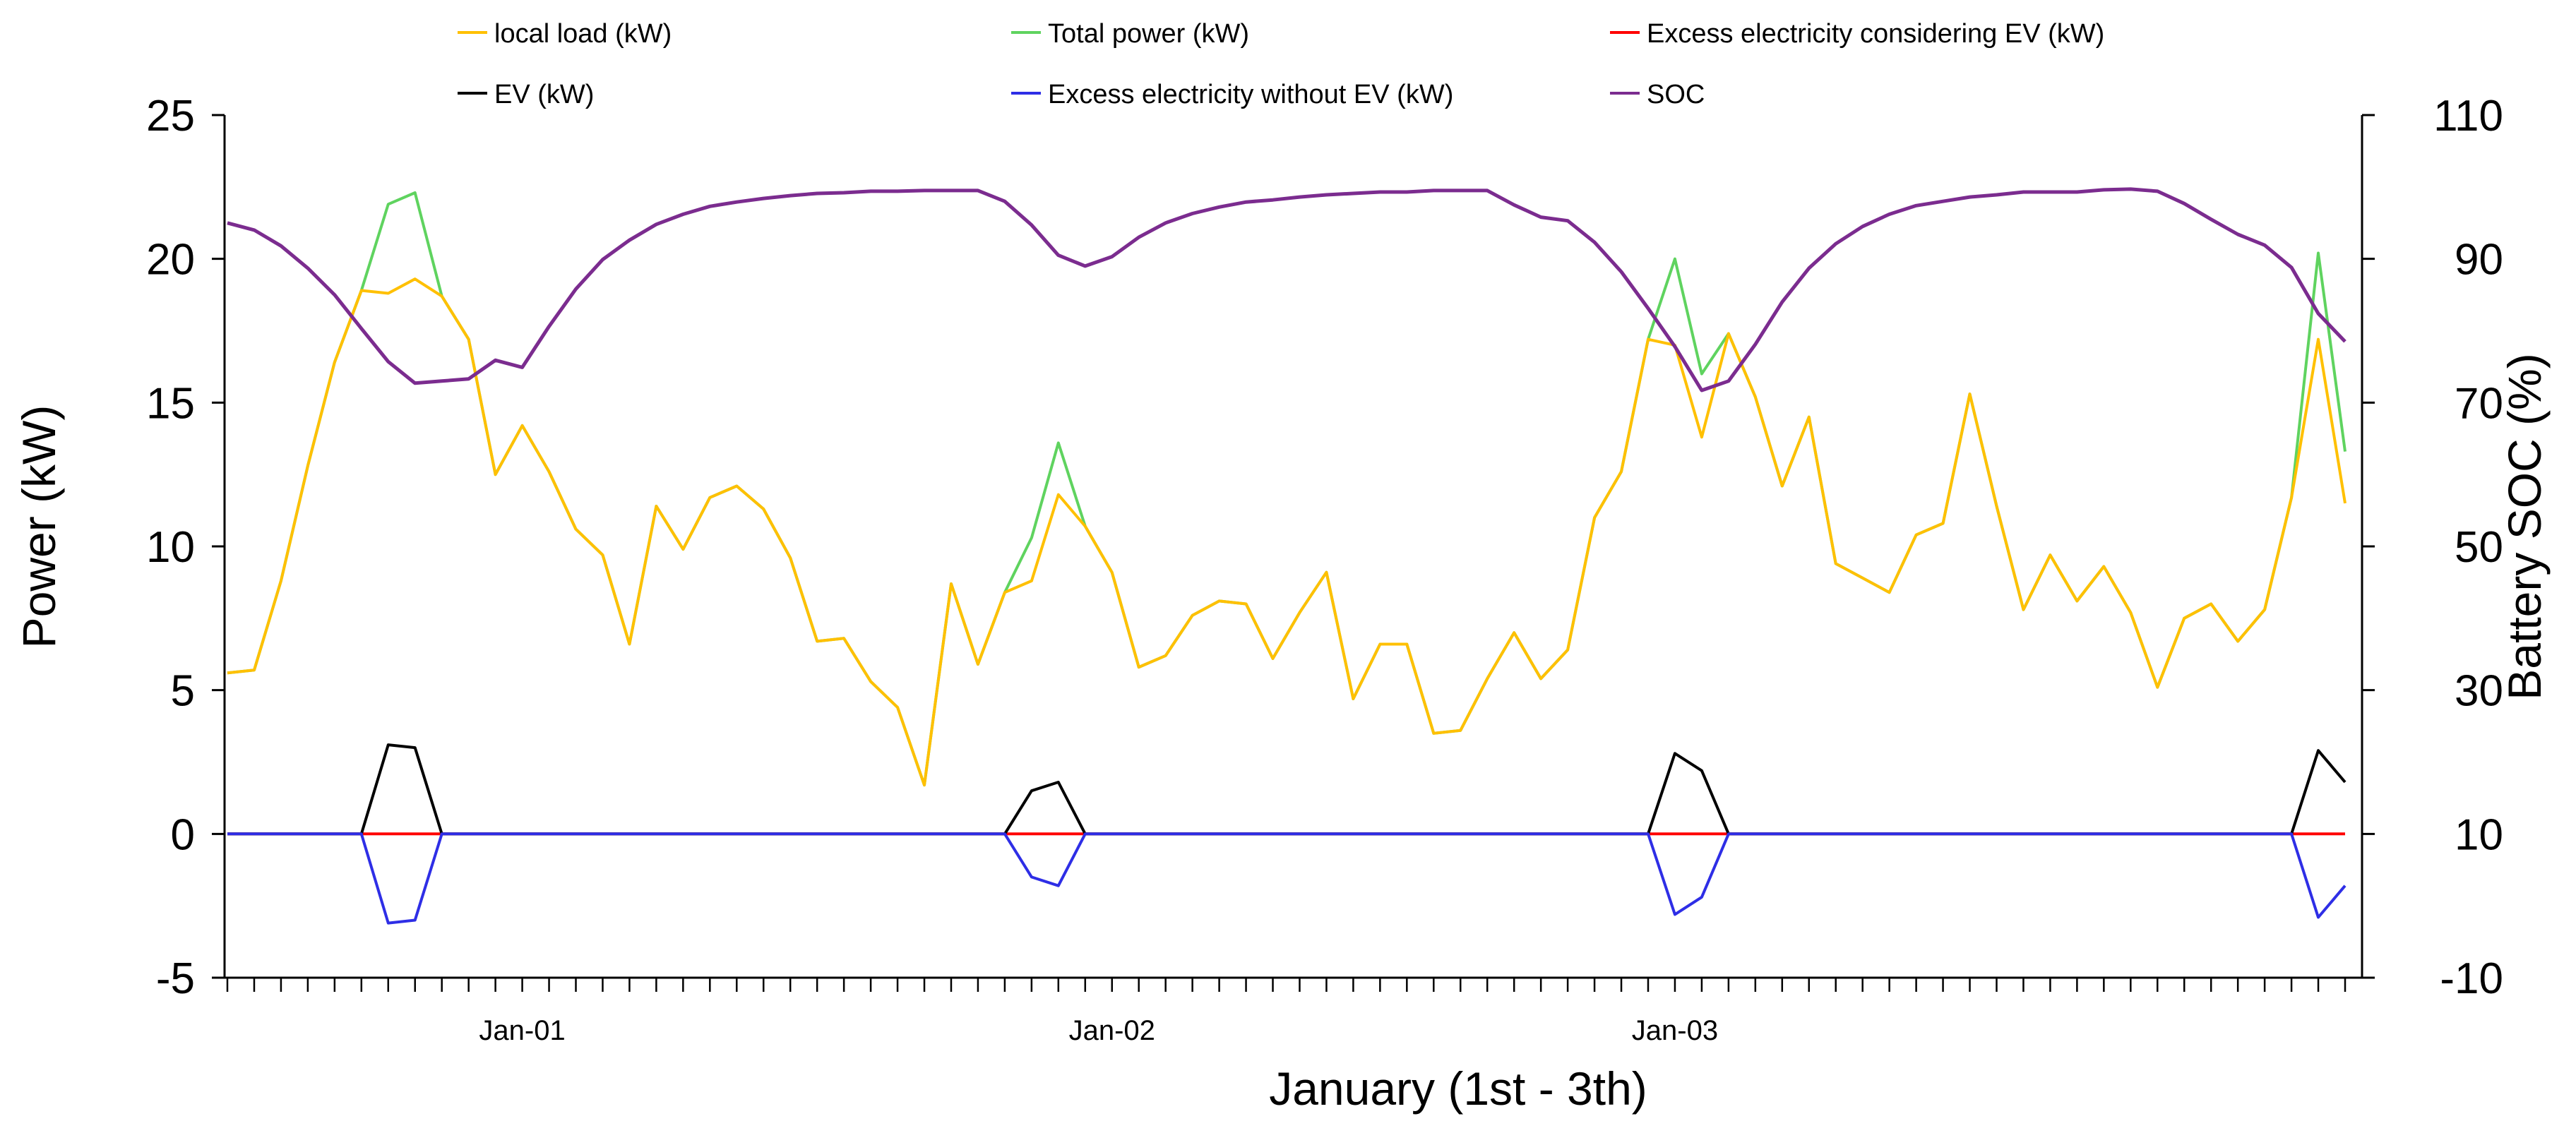 The width and height of the screenshot is (2576, 1133). I want to click on x-axis-label: January (1st - 3th), so click(1458, 1088).